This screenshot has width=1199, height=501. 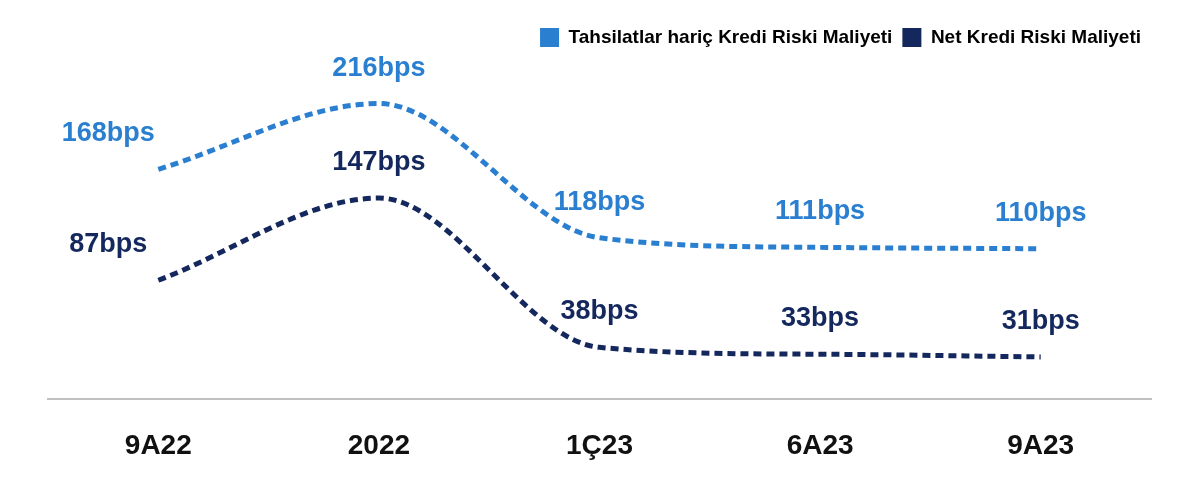 I want to click on legend-label: Net Kredi Riski Maliyeti, so click(x=1035, y=36).